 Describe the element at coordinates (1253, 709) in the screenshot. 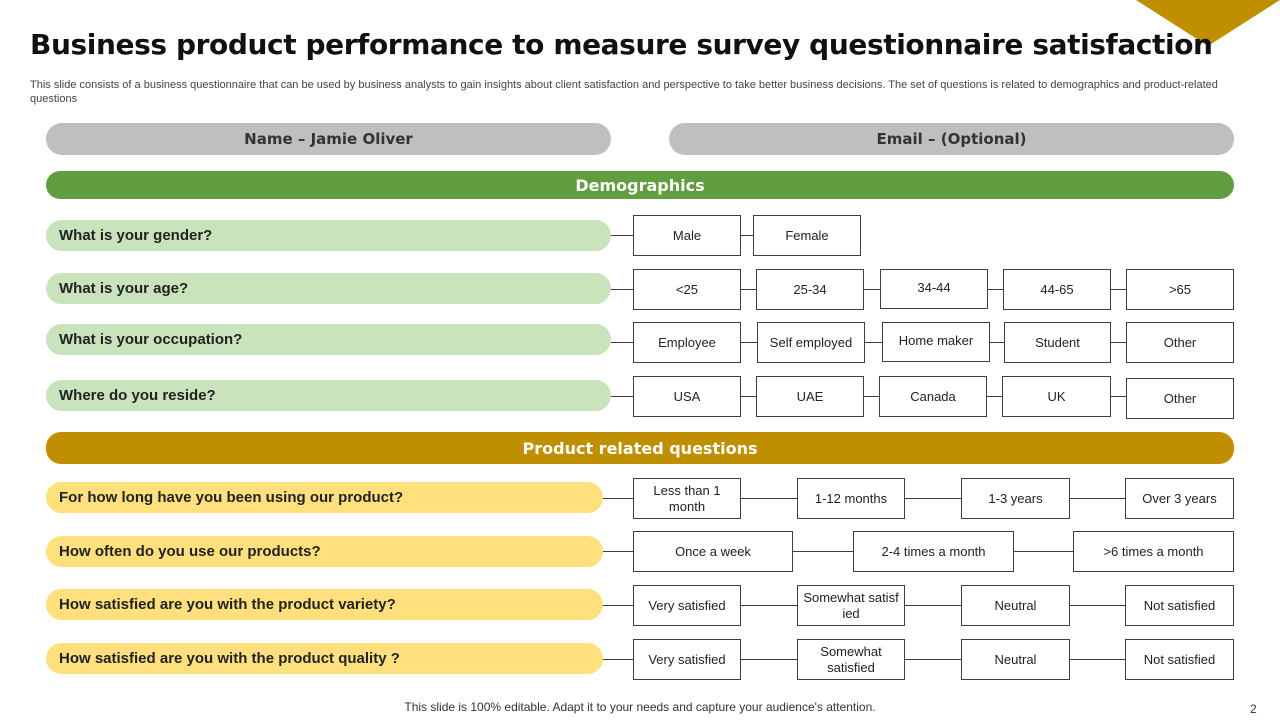

I see `page-number: 2` at that location.